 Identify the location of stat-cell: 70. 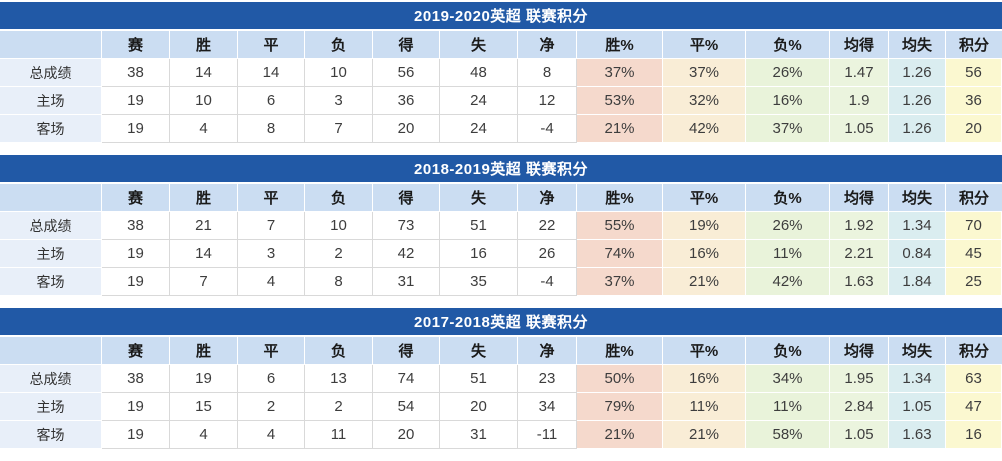
(974, 226).